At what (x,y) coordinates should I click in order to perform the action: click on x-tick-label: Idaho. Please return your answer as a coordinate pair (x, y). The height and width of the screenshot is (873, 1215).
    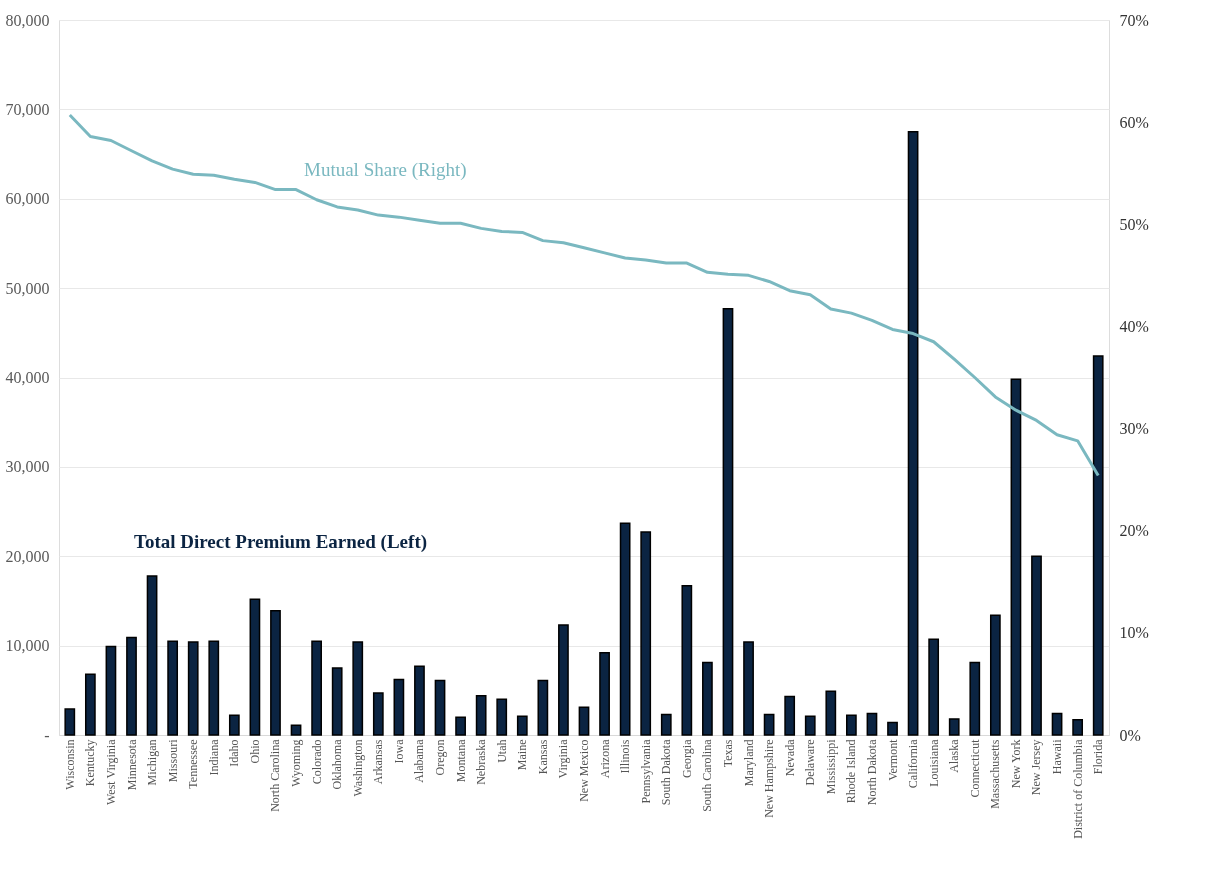
    Looking at the image, I should click on (234, 753).